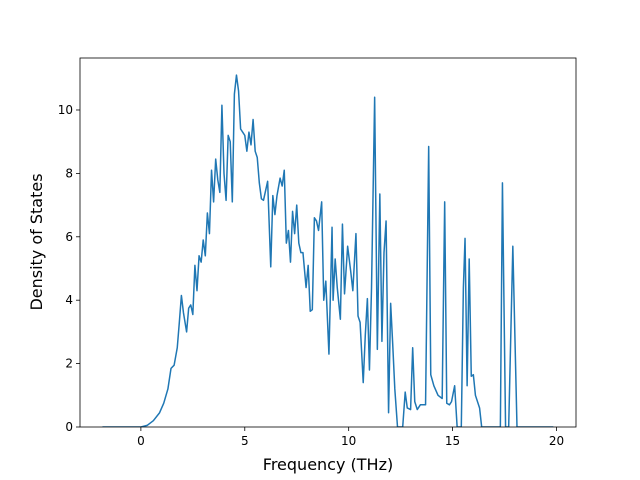 Image resolution: width=640 pixels, height=480 pixels. What do you see at coordinates (69, 427) in the screenshot?
I see `y-tick-label: 0` at bounding box center [69, 427].